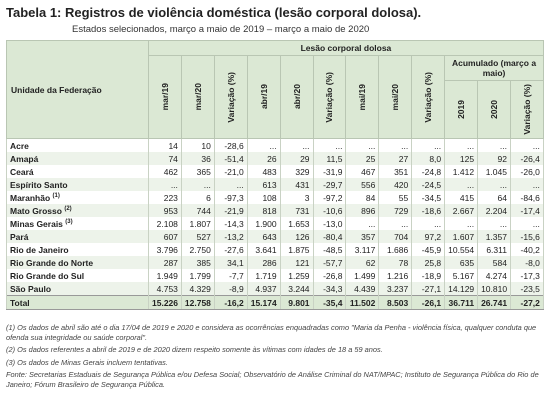  Describe the element at coordinates (230, 145) in the screenshot. I see `value-cell: -28,6` at that location.